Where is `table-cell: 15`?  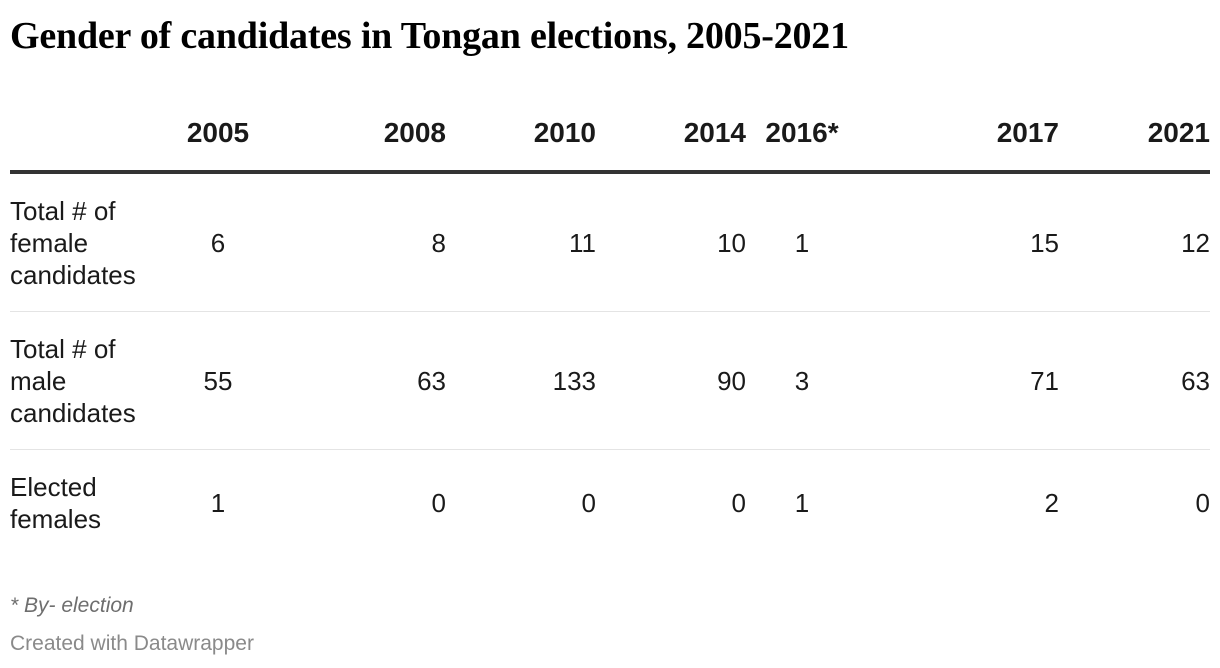 table-cell: 15 is located at coordinates (958, 242).